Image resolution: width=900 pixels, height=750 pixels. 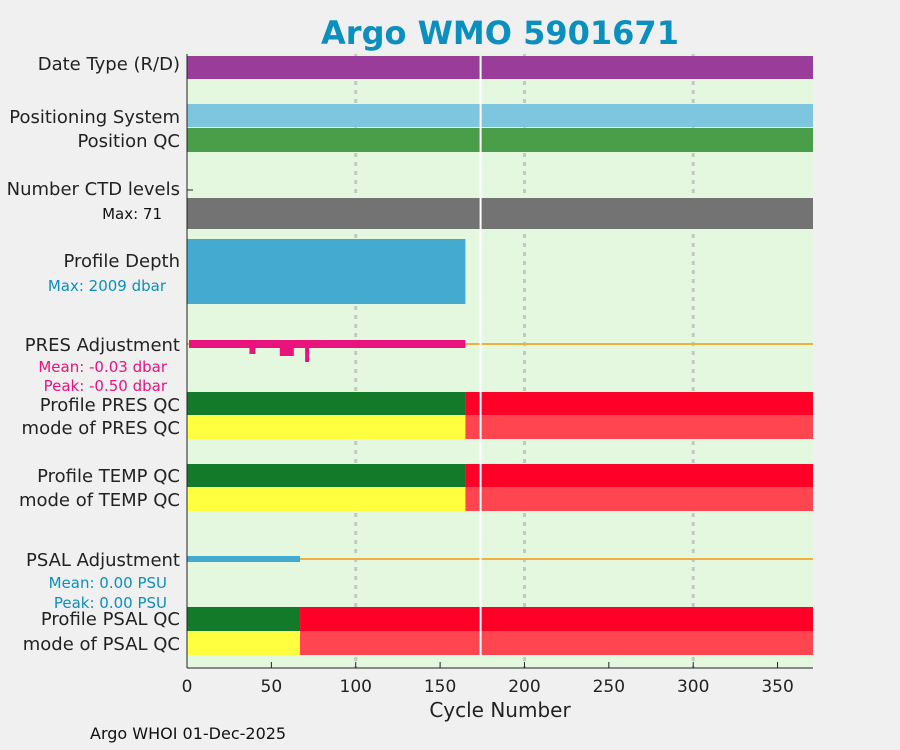 I want to click on chart-title: Argo WMO 5901671, so click(x=500, y=33).